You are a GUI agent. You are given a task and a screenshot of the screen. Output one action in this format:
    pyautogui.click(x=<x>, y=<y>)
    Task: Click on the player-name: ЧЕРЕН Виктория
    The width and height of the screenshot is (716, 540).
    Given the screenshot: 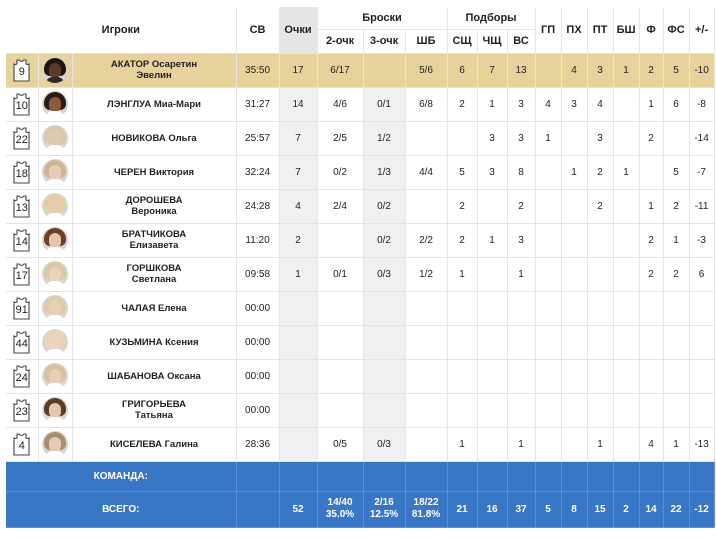 What is the action you would take?
    pyautogui.click(x=154, y=172)
    